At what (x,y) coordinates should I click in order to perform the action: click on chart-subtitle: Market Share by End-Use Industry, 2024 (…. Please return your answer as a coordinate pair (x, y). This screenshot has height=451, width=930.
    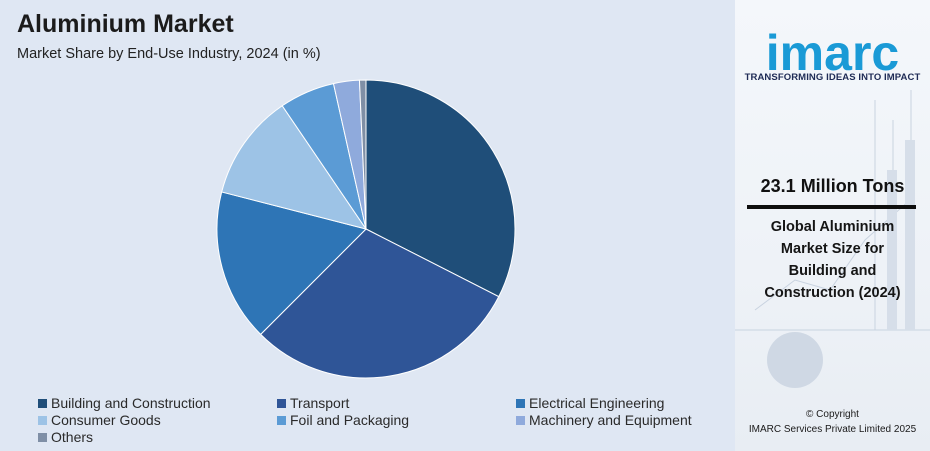
    Looking at the image, I should click on (169, 54).